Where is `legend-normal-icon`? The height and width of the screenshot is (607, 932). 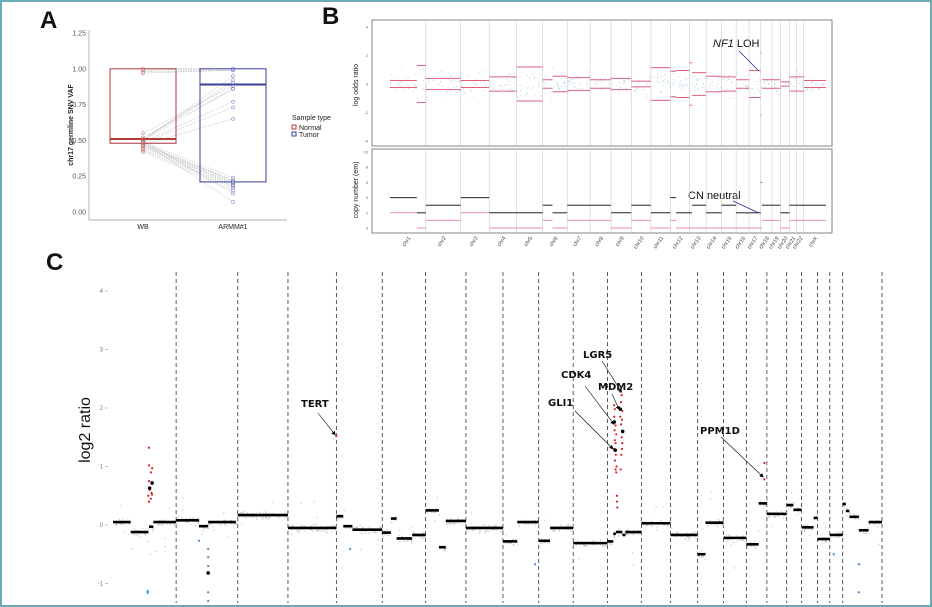 legend-normal-icon is located at coordinates (294, 127).